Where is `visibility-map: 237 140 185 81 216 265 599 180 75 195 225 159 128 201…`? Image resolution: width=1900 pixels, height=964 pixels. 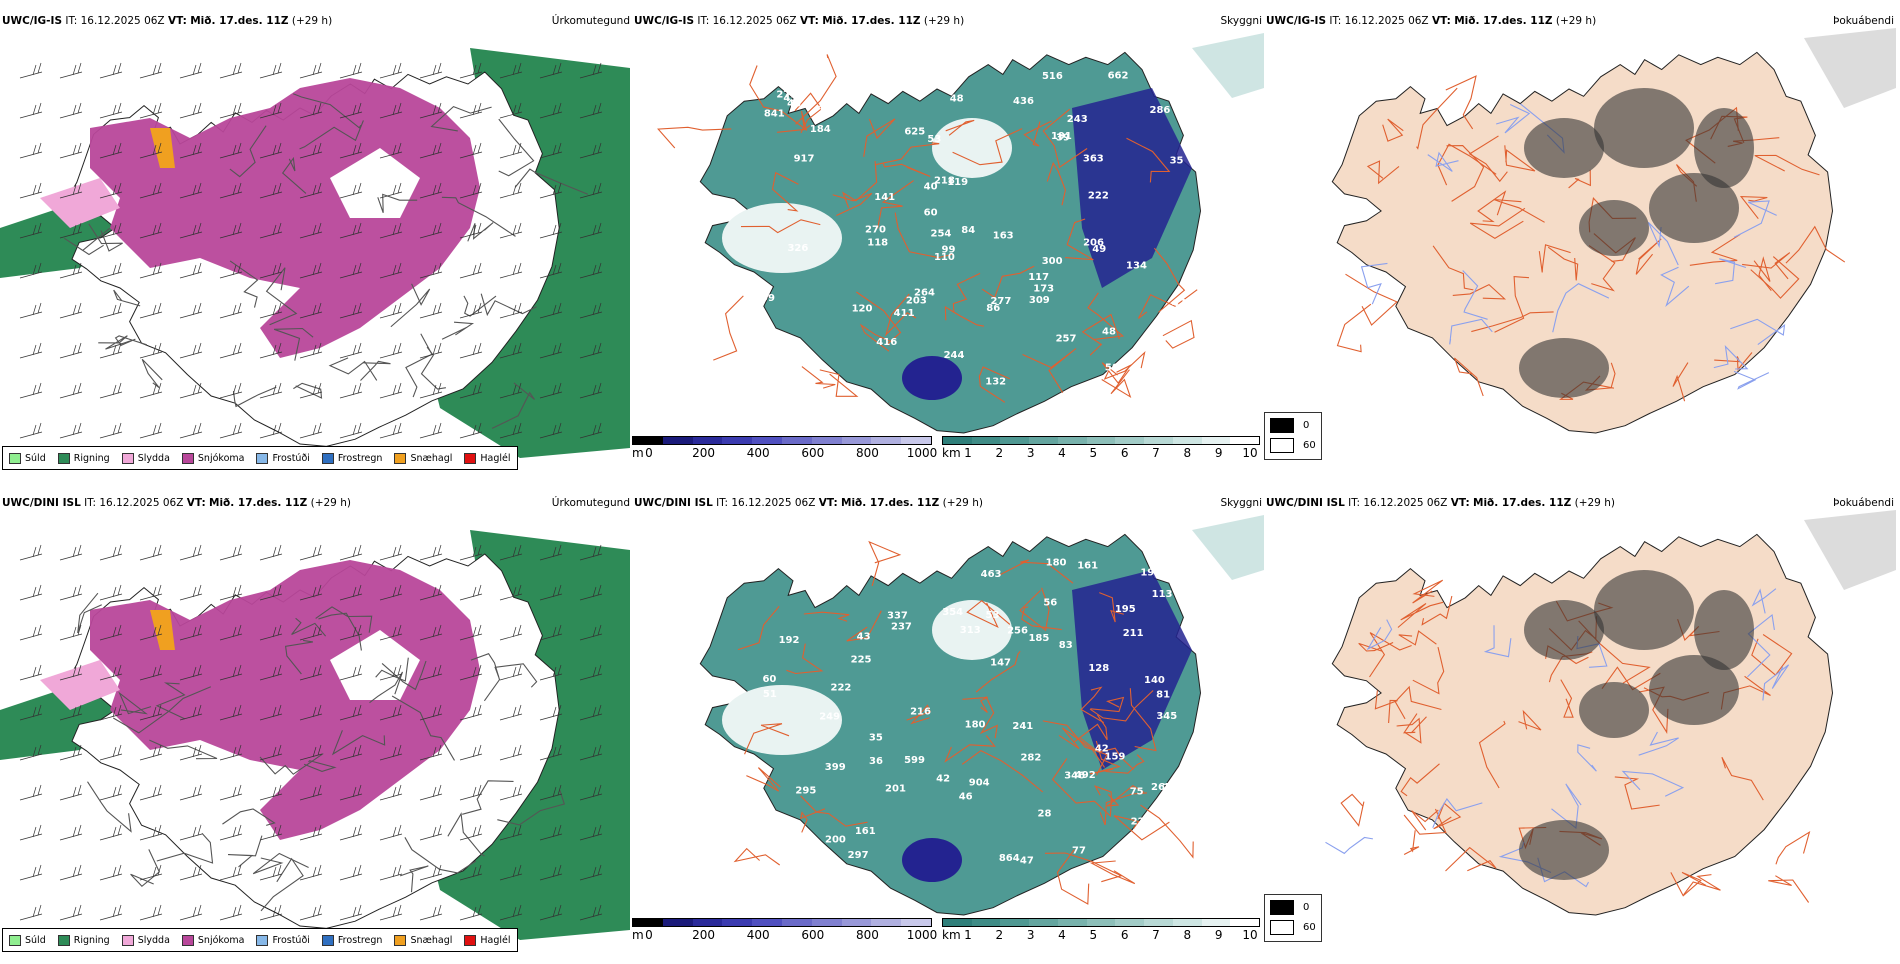
visibility-map: 237 140 185 81 216 265 599 180 75 195 225 159 128 201… is located at coordinates (948, 720).